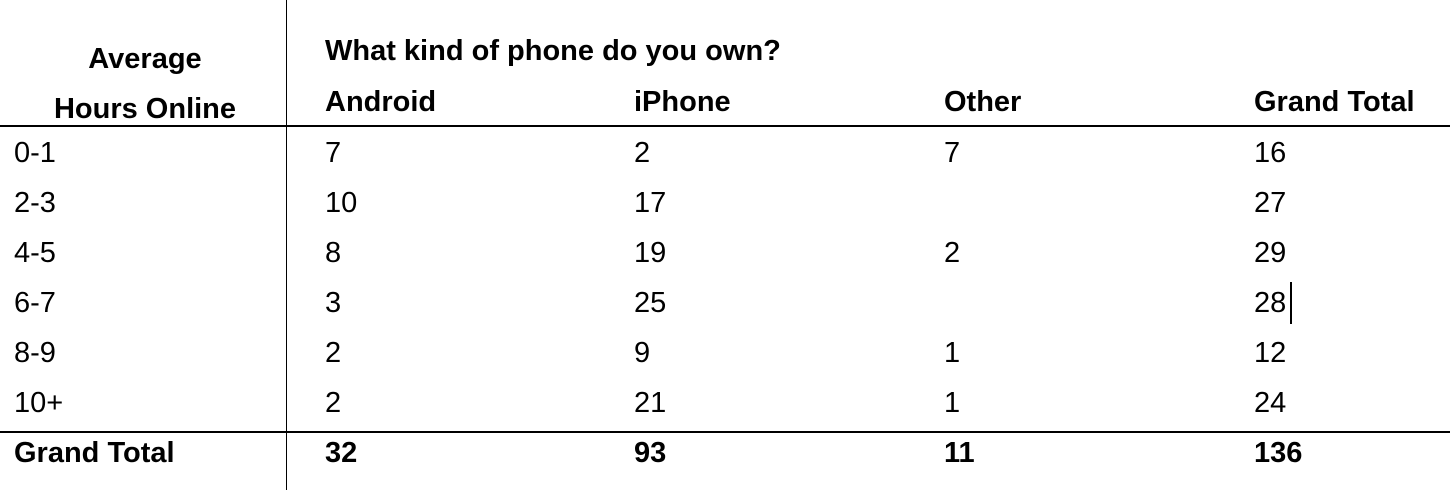 Image resolution: width=1450 pixels, height=490 pixels. I want to click on table-cell: 8, so click(333, 253).